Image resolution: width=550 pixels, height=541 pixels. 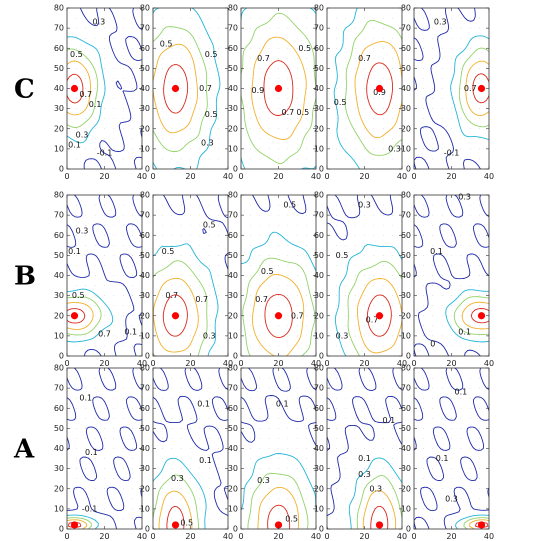 I want to click on panel-C-4: 0.7 0.5 0.9 0.3 0 10 20 30 40 50 60 70 80 0 20 40, so click(x=360, y=93).